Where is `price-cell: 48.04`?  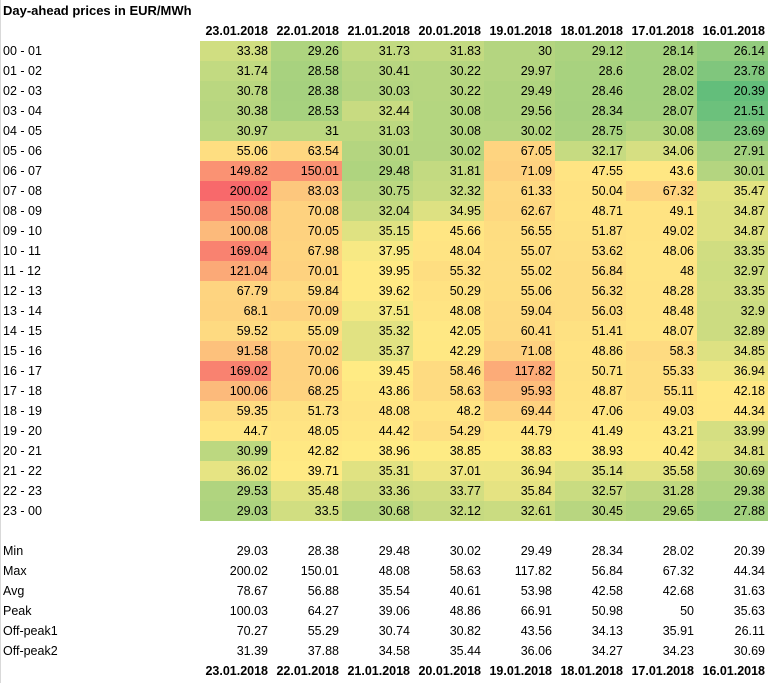
price-cell: 48.04 is located at coordinates (448, 251).